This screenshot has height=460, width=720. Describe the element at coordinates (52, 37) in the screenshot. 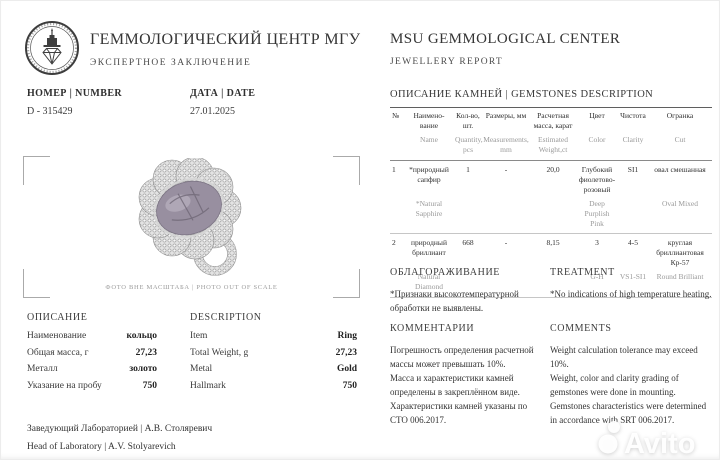

I see `msu-building-glyph` at that location.